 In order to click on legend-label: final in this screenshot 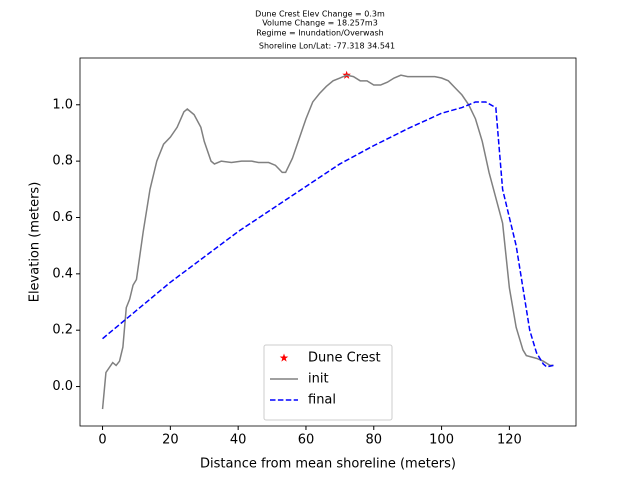, I will do `click(322, 400)`.